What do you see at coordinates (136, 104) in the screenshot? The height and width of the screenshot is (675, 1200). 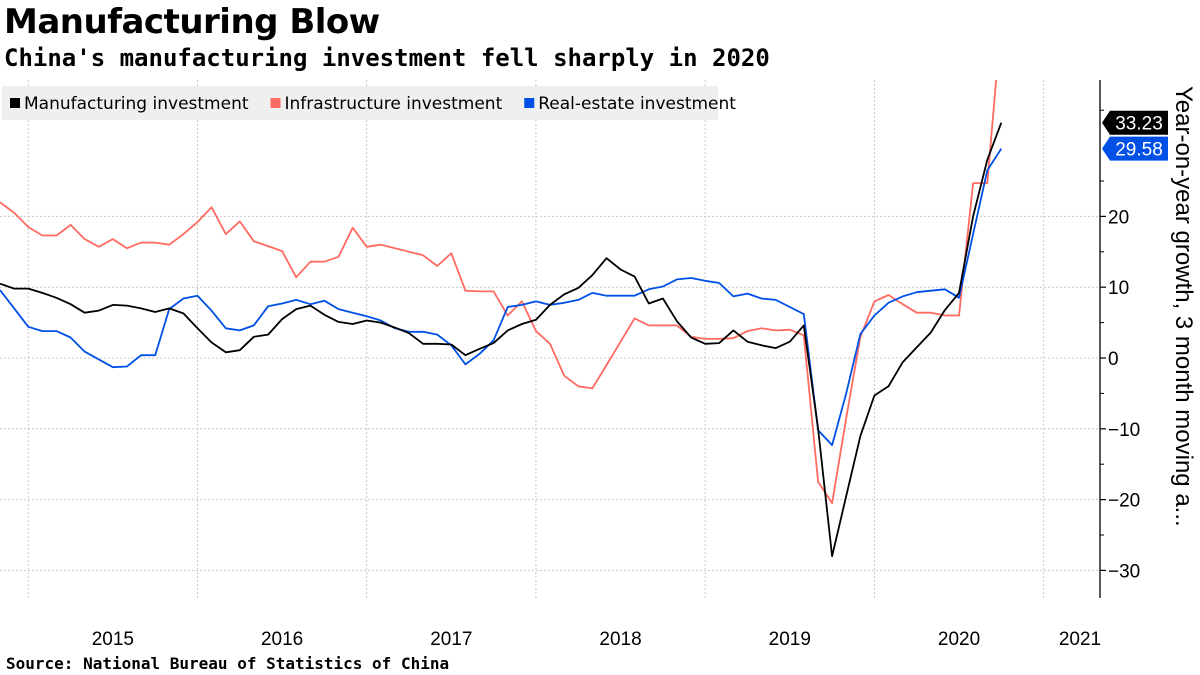 I see `legend-label: Manufacturing investment` at bounding box center [136, 104].